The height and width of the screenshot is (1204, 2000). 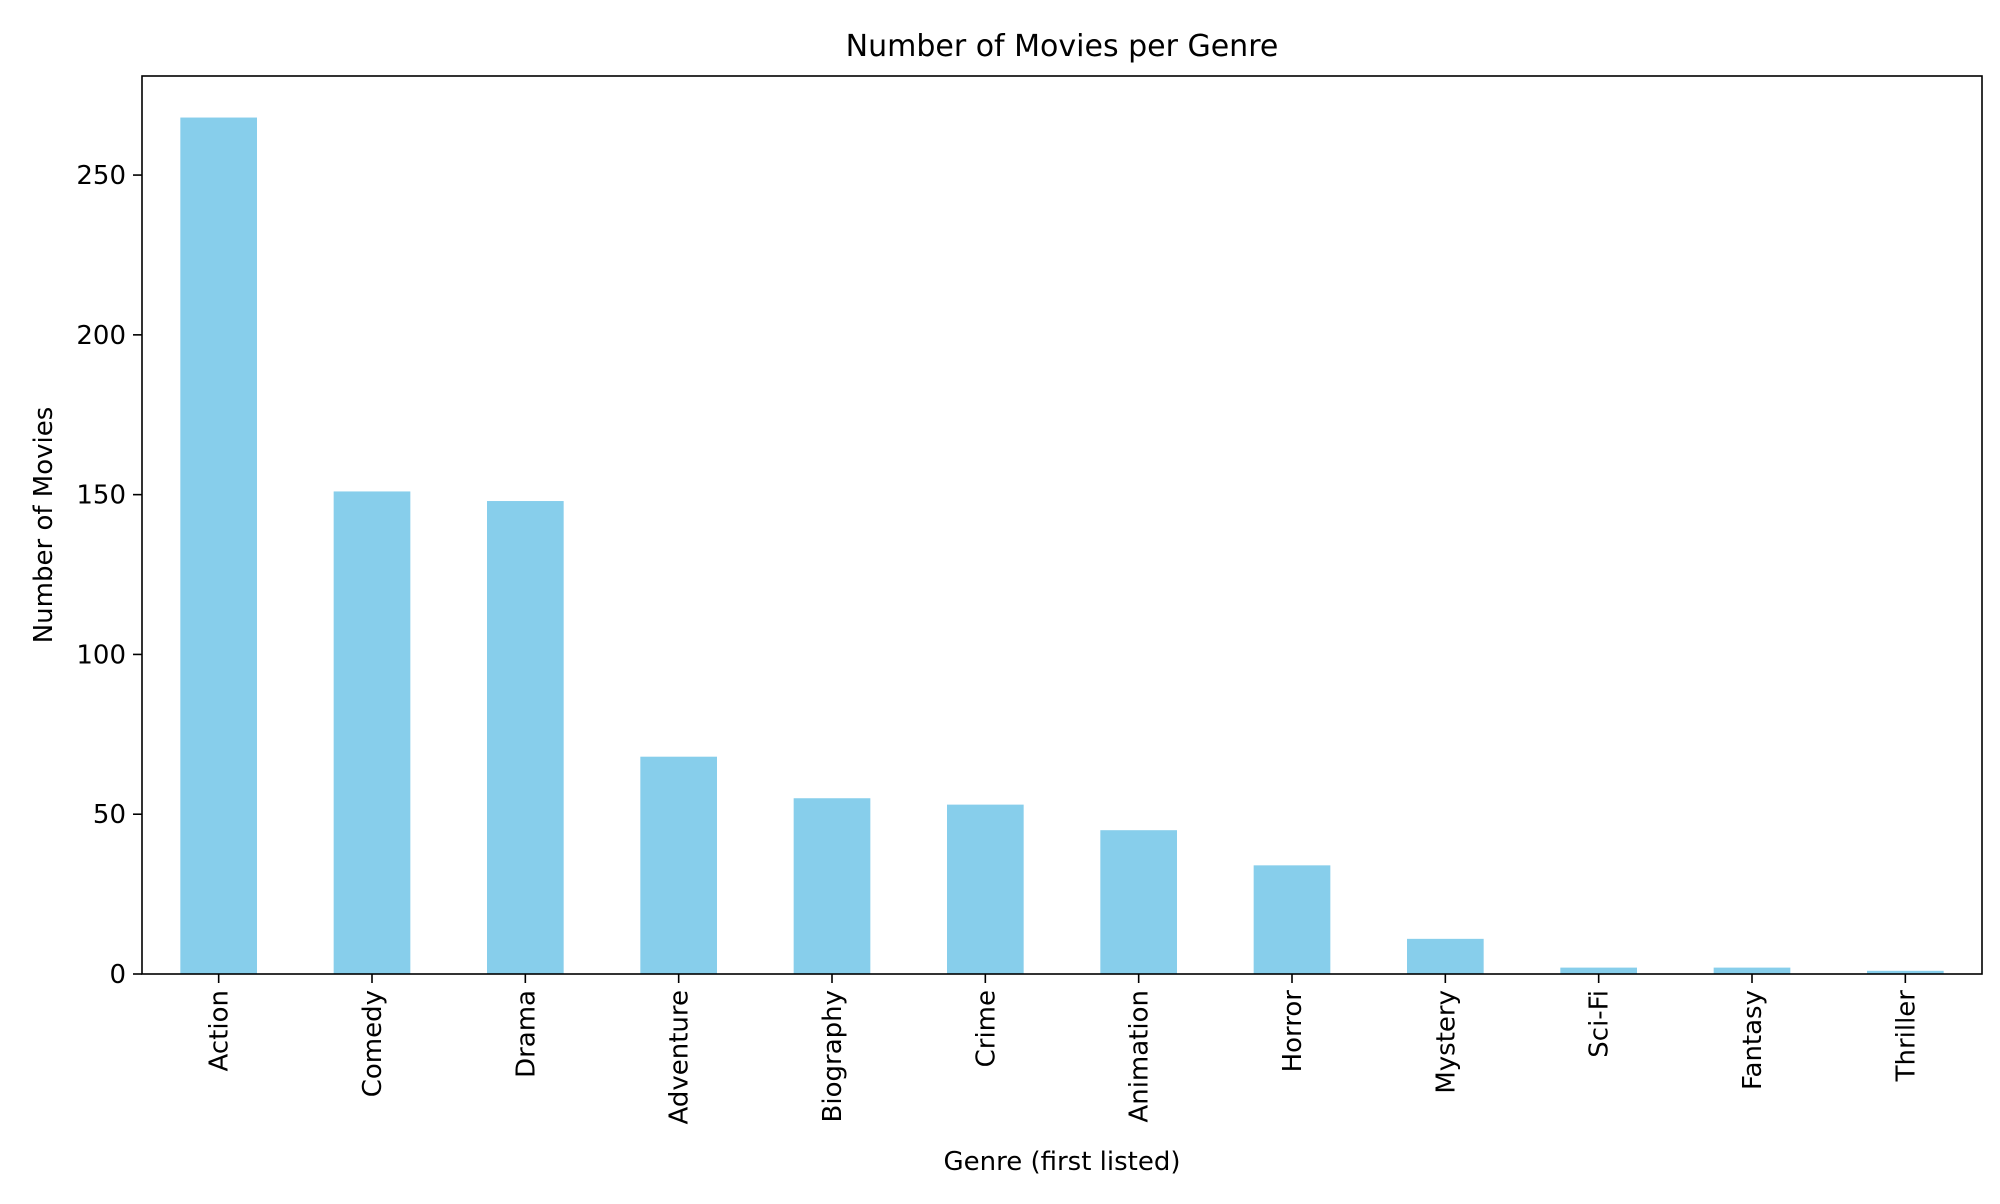 What do you see at coordinates (1293, 1031) in the screenshot?
I see `x-tick-label-horror: Horror` at bounding box center [1293, 1031].